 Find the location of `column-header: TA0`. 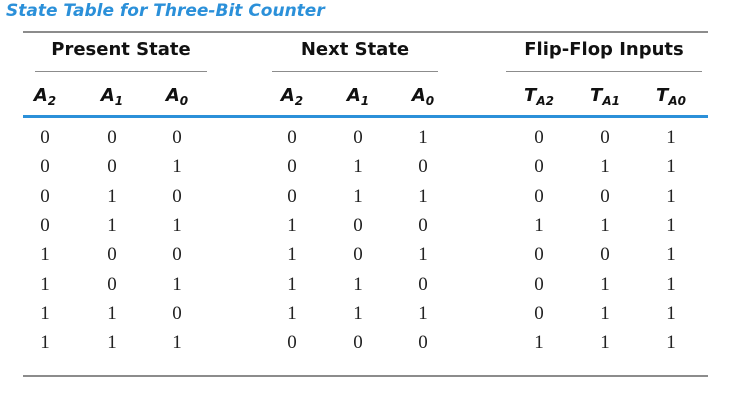

column-header: TA0 is located at coordinates (671, 96).